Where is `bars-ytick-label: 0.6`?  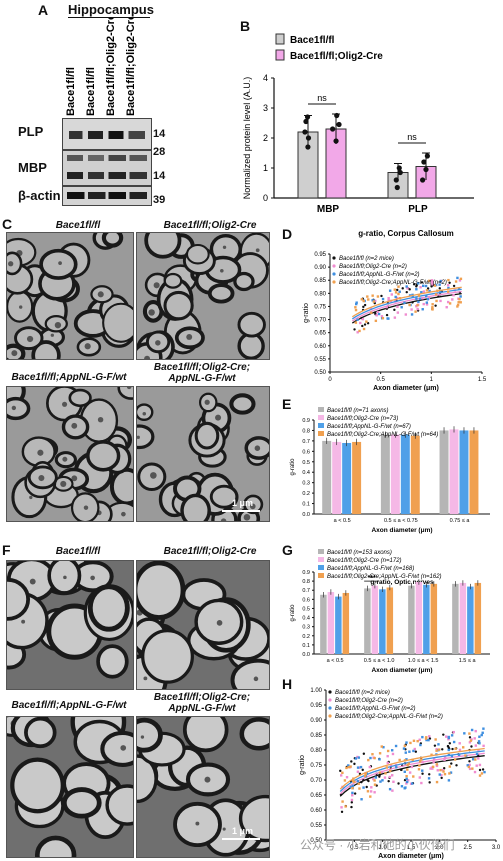 bars-ytick-label: 0.6 is located at coordinates (306, 452).